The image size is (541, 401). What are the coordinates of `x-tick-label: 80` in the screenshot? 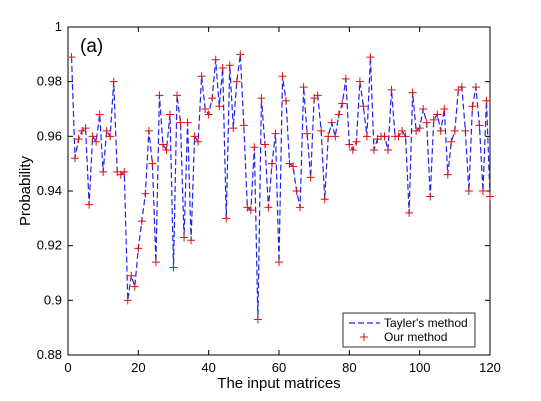 It's located at (349, 367).